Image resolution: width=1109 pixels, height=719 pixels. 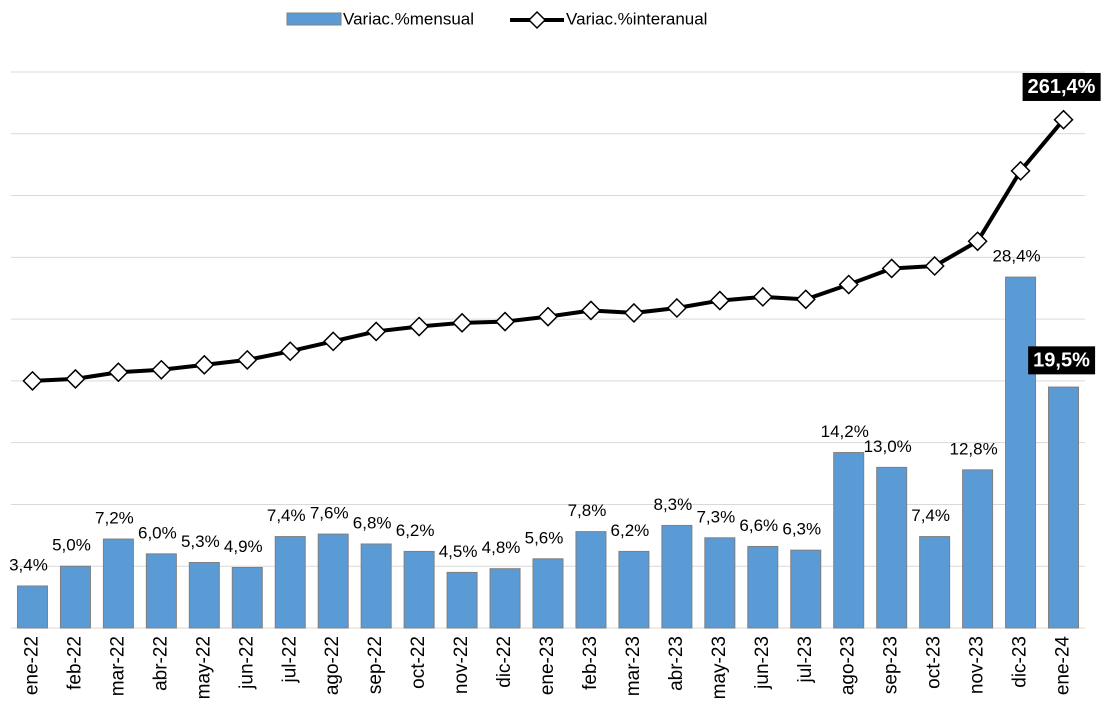 What do you see at coordinates (408, 18) in the screenshot?
I see `legend-label: Variac.%mensual` at bounding box center [408, 18].